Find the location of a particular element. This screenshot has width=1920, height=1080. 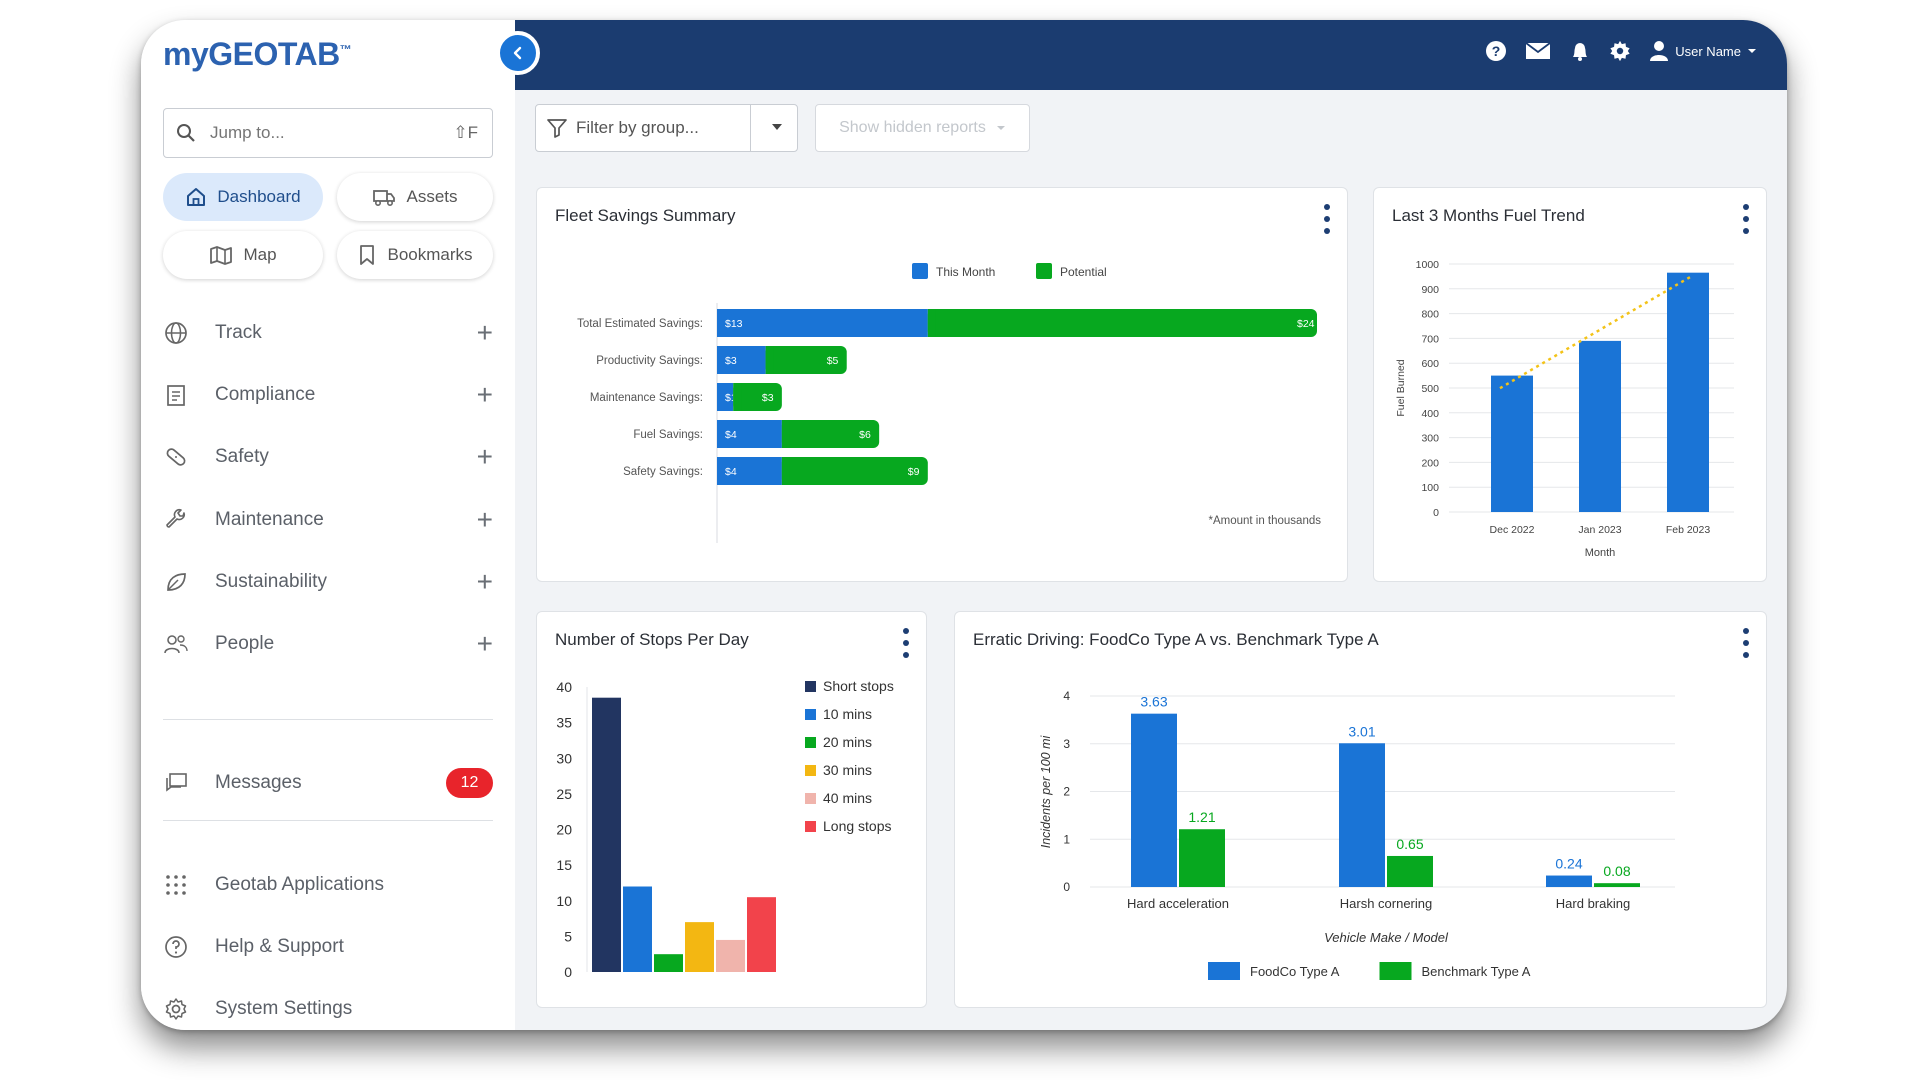

assets-button: Assets is located at coordinates (415, 197).